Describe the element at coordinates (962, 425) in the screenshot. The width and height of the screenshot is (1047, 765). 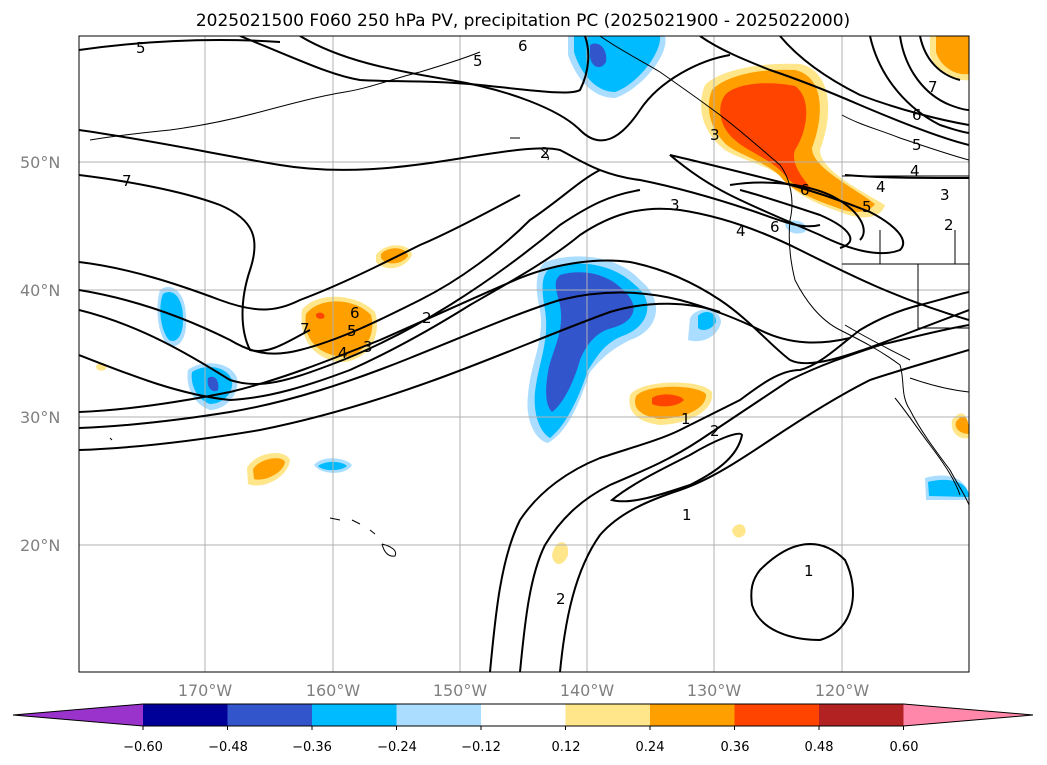
I see `precip-positive-baja-core` at that location.